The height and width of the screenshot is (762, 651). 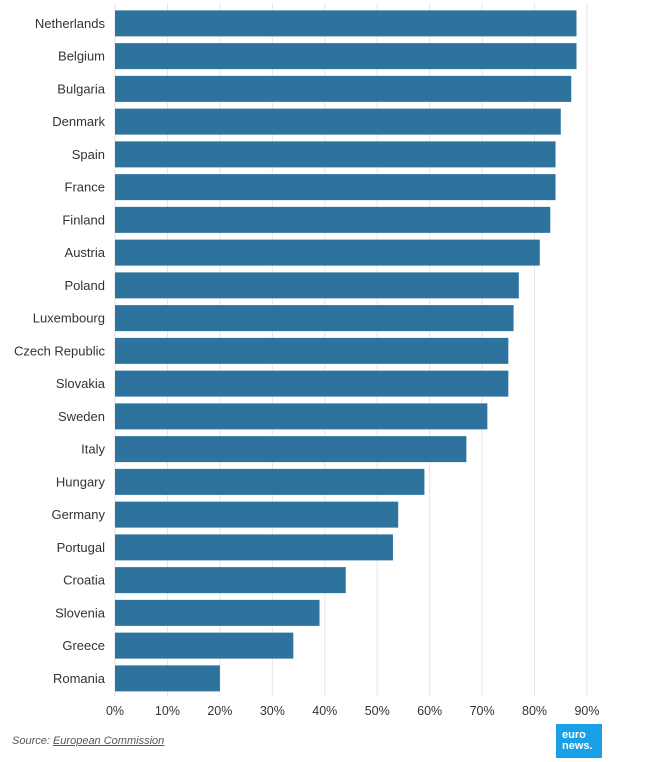 What do you see at coordinates (301, 416) in the screenshot?
I see `bar-sweden` at bounding box center [301, 416].